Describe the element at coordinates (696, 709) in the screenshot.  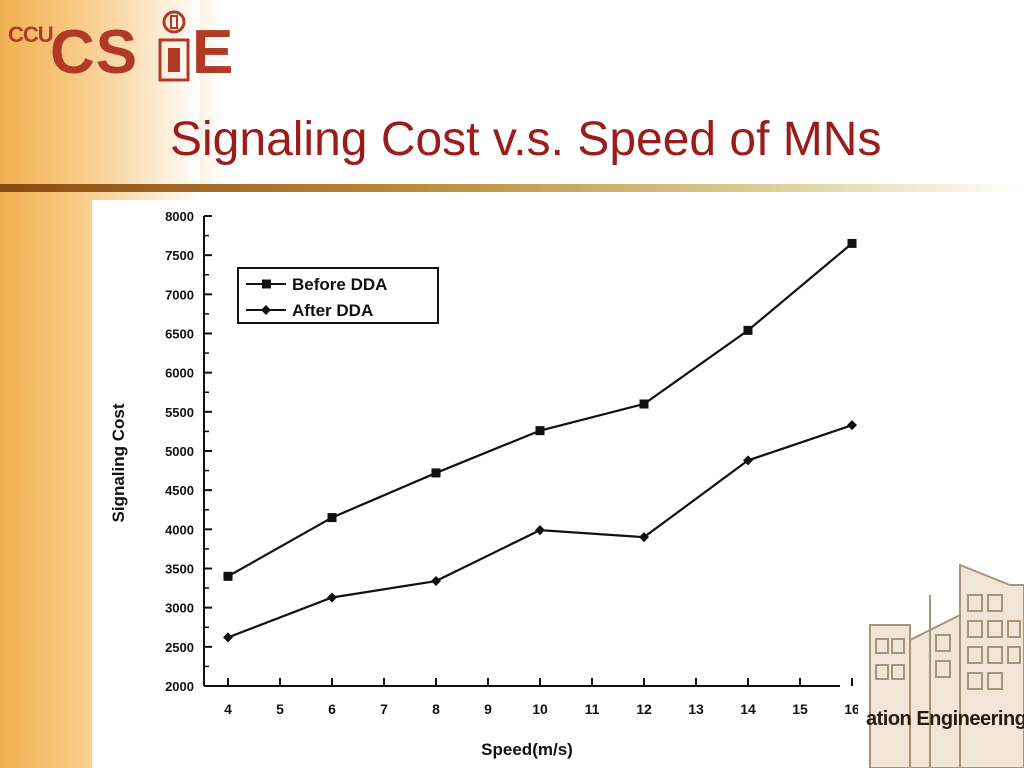
I see `x-tick-label: 13` at that location.